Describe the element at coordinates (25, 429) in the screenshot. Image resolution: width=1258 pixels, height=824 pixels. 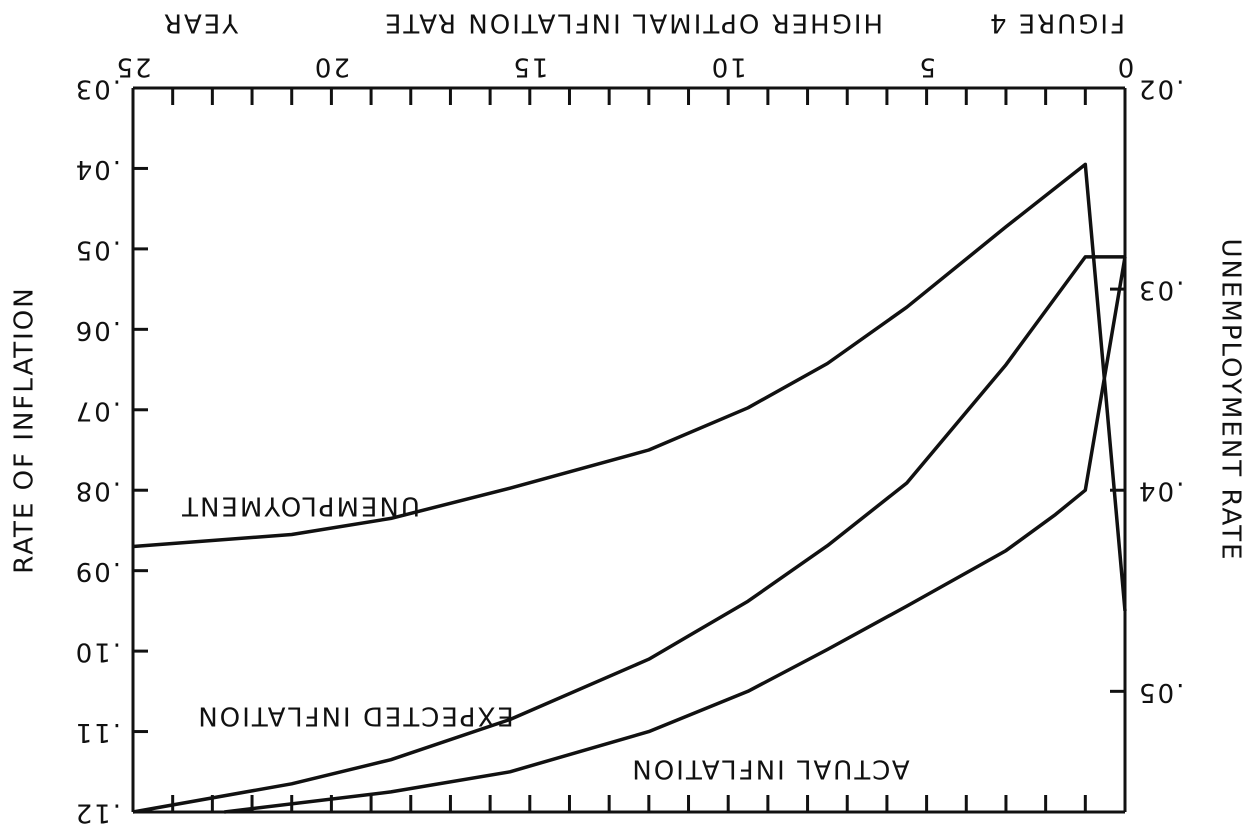
I see `y2-axis-title: RATE OF INFLATION` at that location.